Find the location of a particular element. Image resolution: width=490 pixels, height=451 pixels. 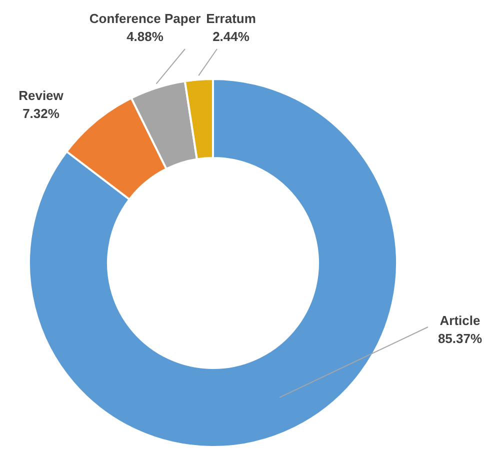

data-label: 4.88% is located at coordinates (145, 36).